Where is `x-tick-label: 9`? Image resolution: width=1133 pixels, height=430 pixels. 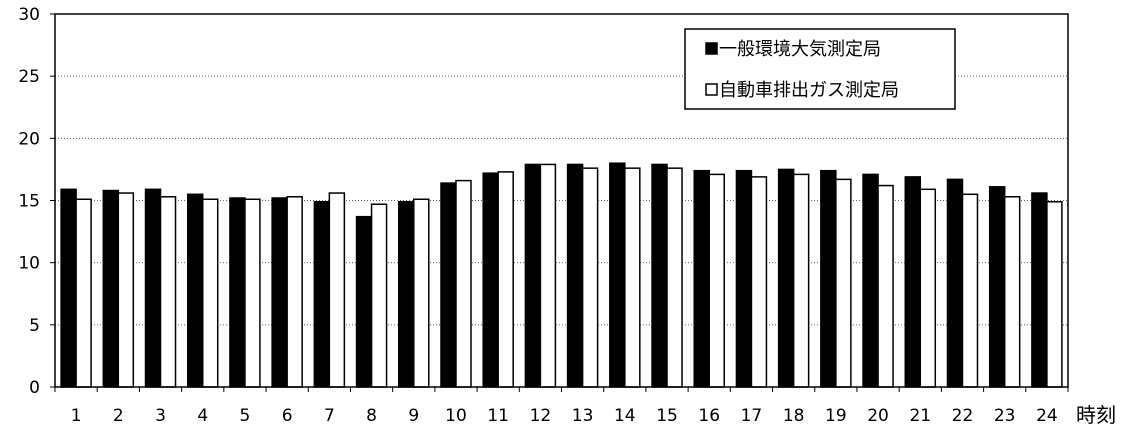 x-tick-label: 9 is located at coordinates (413, 416).